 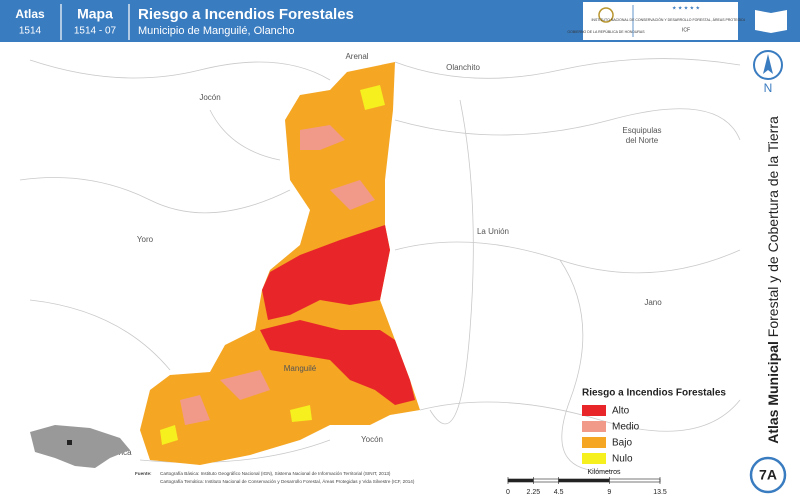 I want to click on scale-unit: Kilómetros, so click(x=604, y=472).